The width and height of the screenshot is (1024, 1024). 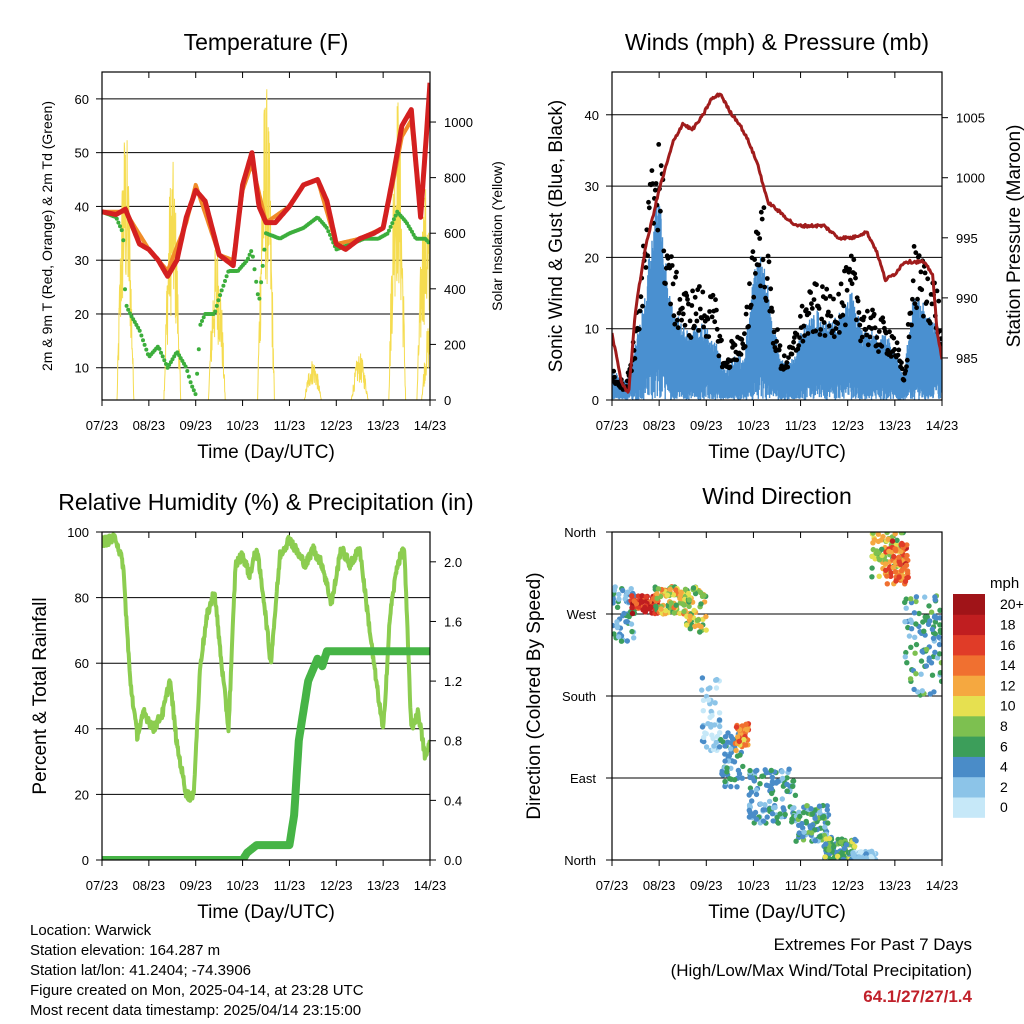 I want to click on y2-tick-label: 1.2, so click(x=453, y=681).